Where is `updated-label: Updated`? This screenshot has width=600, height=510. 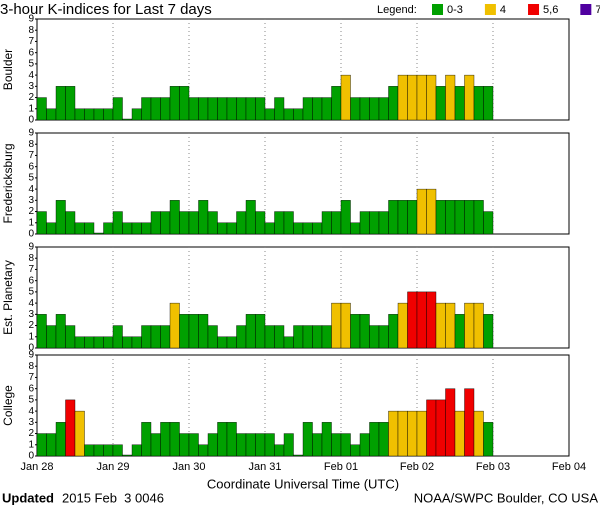 updated-label: Updated is located at coordinates (28, 497).